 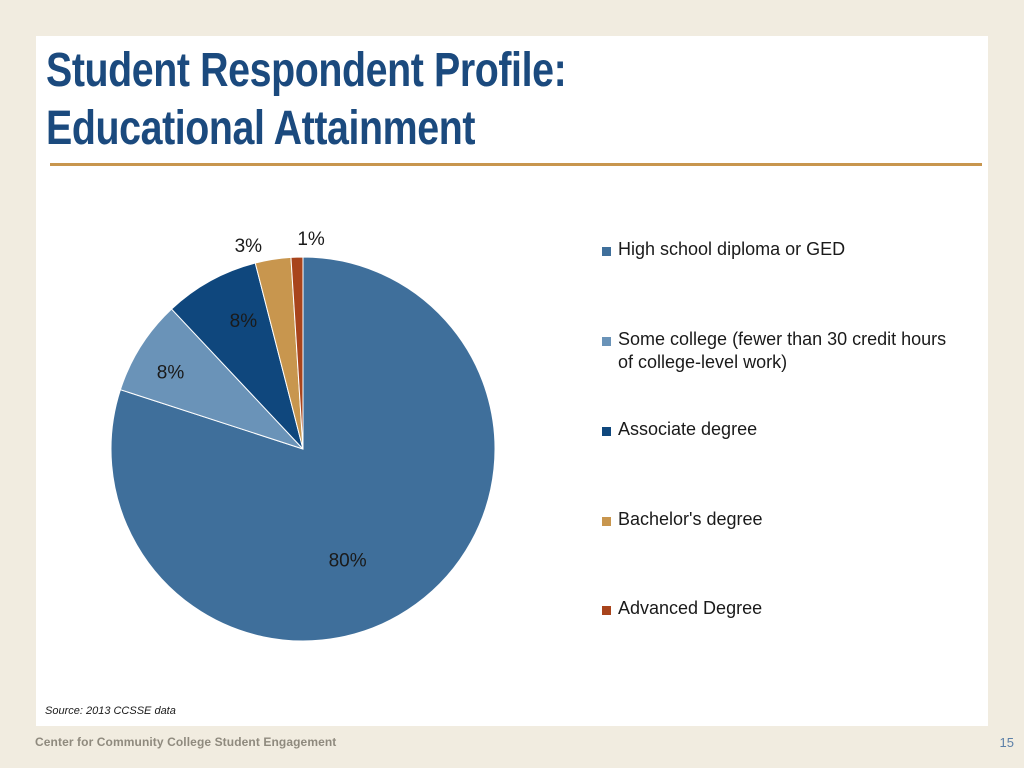 I want to click on pie-label-bachelors: 3%, so click(x=249, y=246).